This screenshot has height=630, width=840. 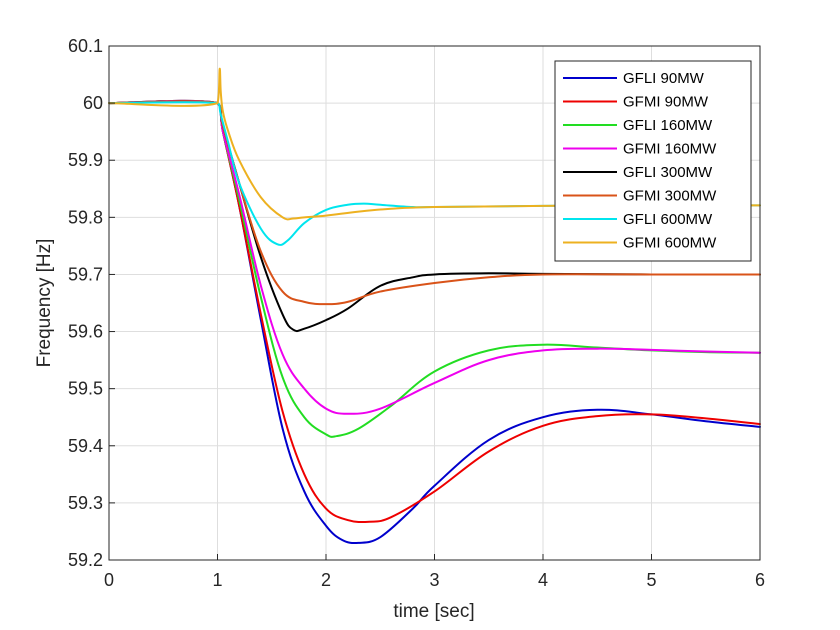 I want to click on legend-label: GFLI 300MW, so click(x=668, y=172).